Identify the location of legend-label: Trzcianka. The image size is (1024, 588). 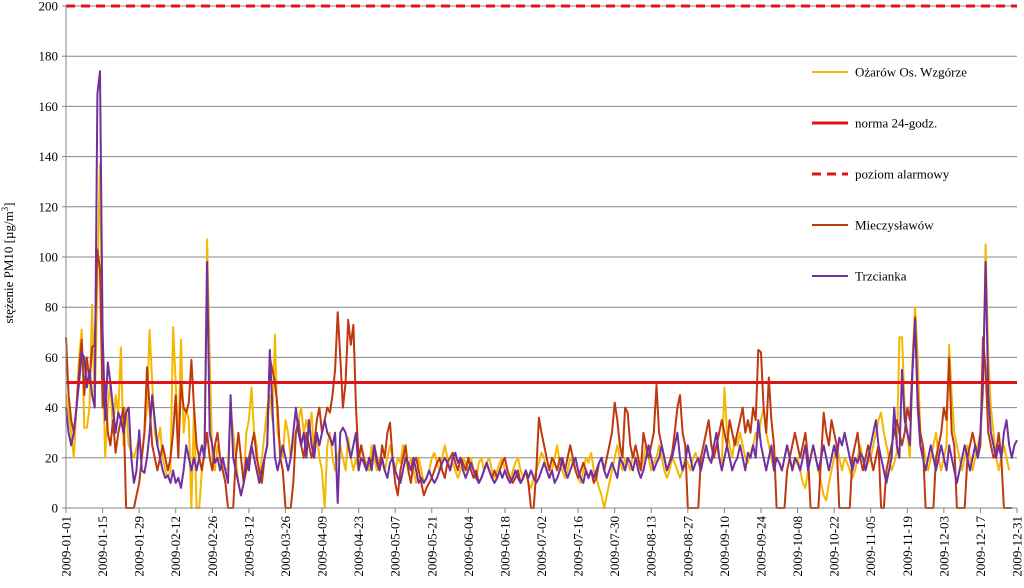
(881, 276).